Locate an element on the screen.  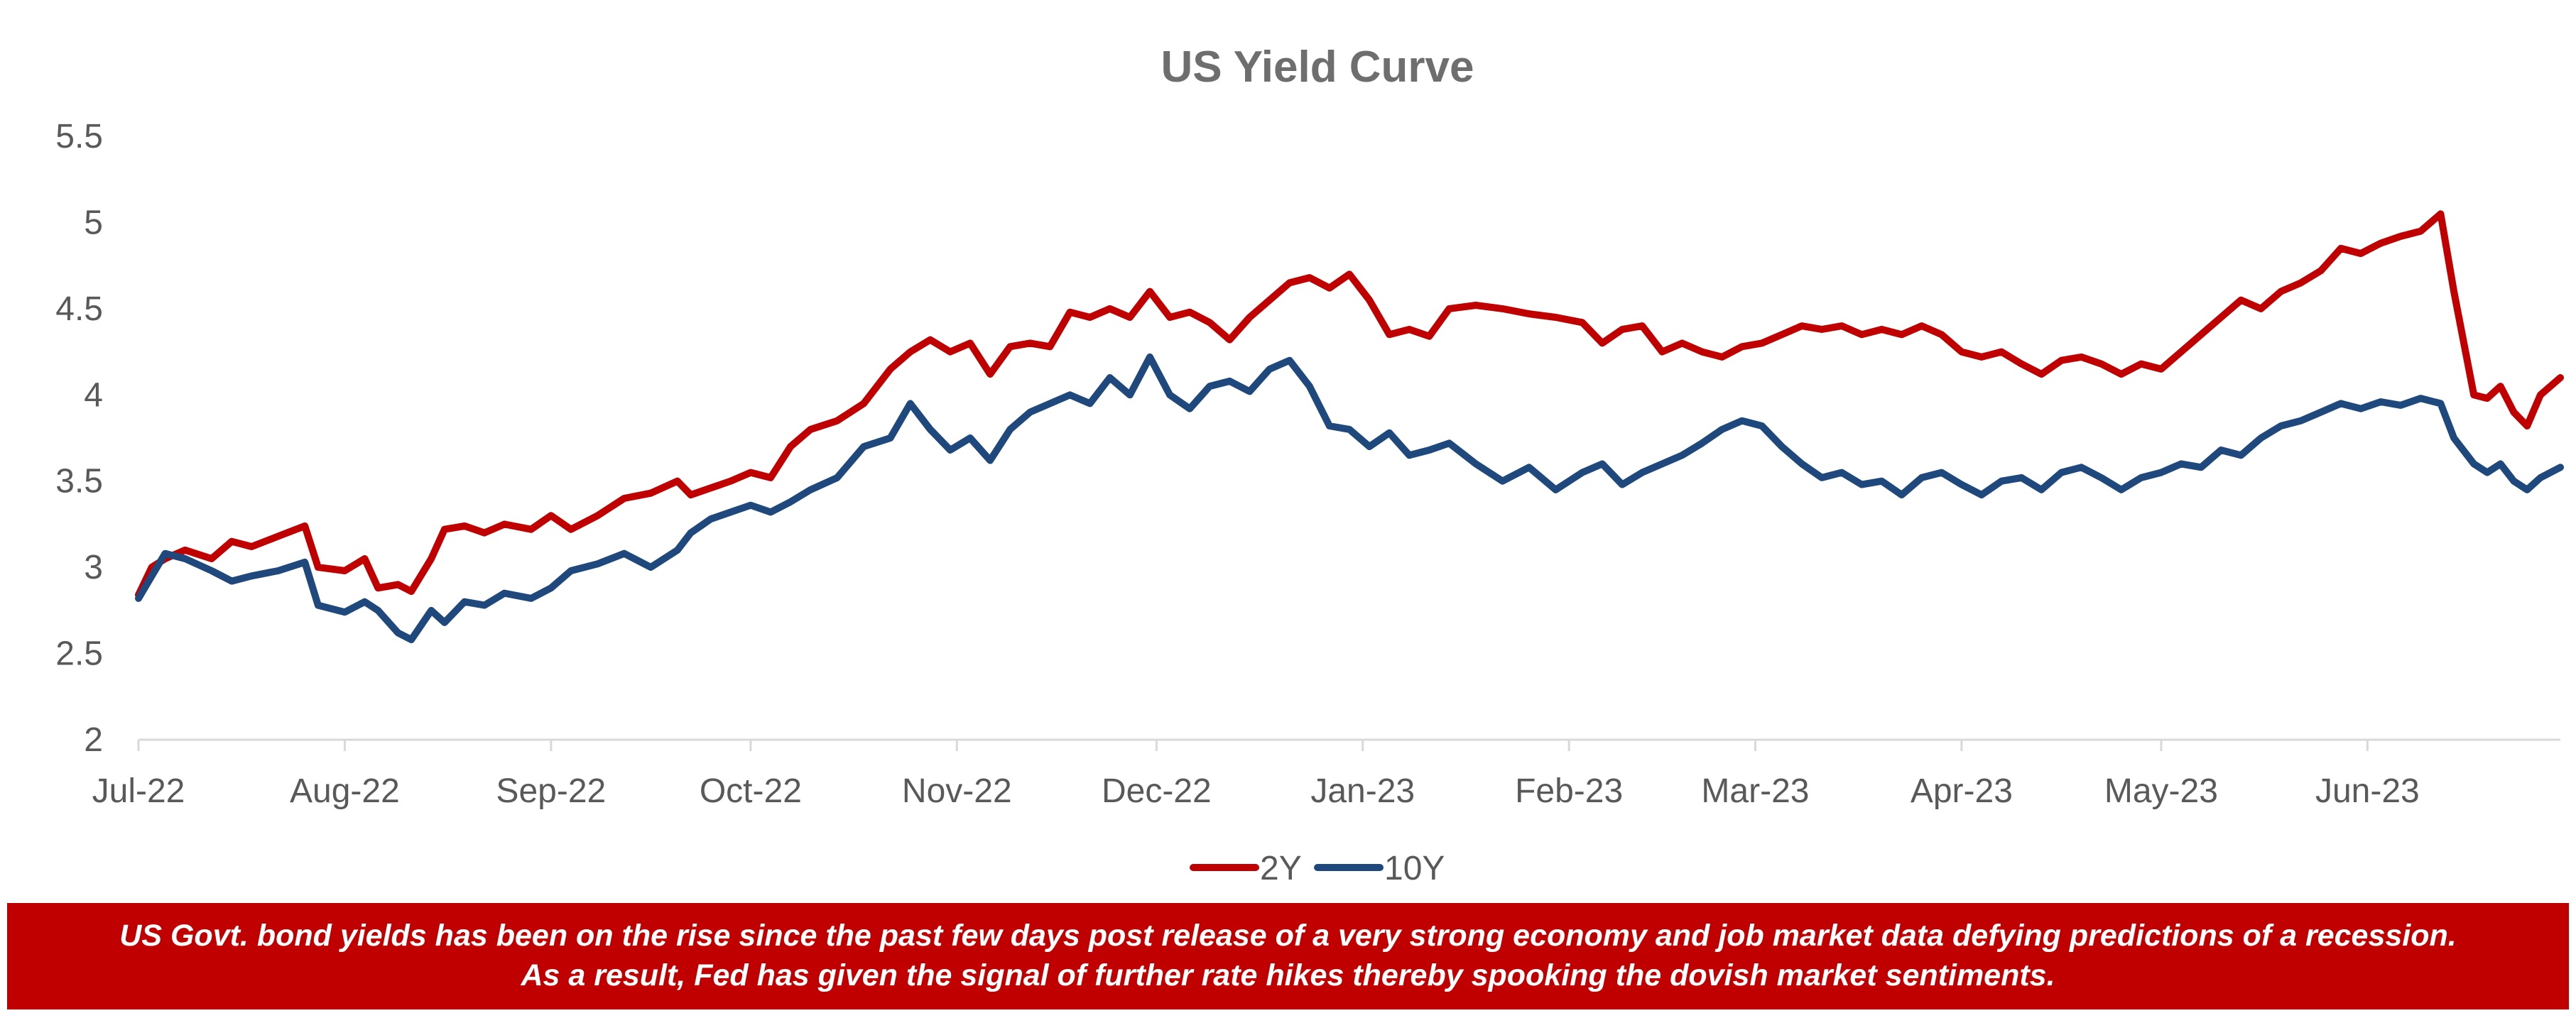
x-tick-label: Apr-23 is located at coordinates (1962, 791).